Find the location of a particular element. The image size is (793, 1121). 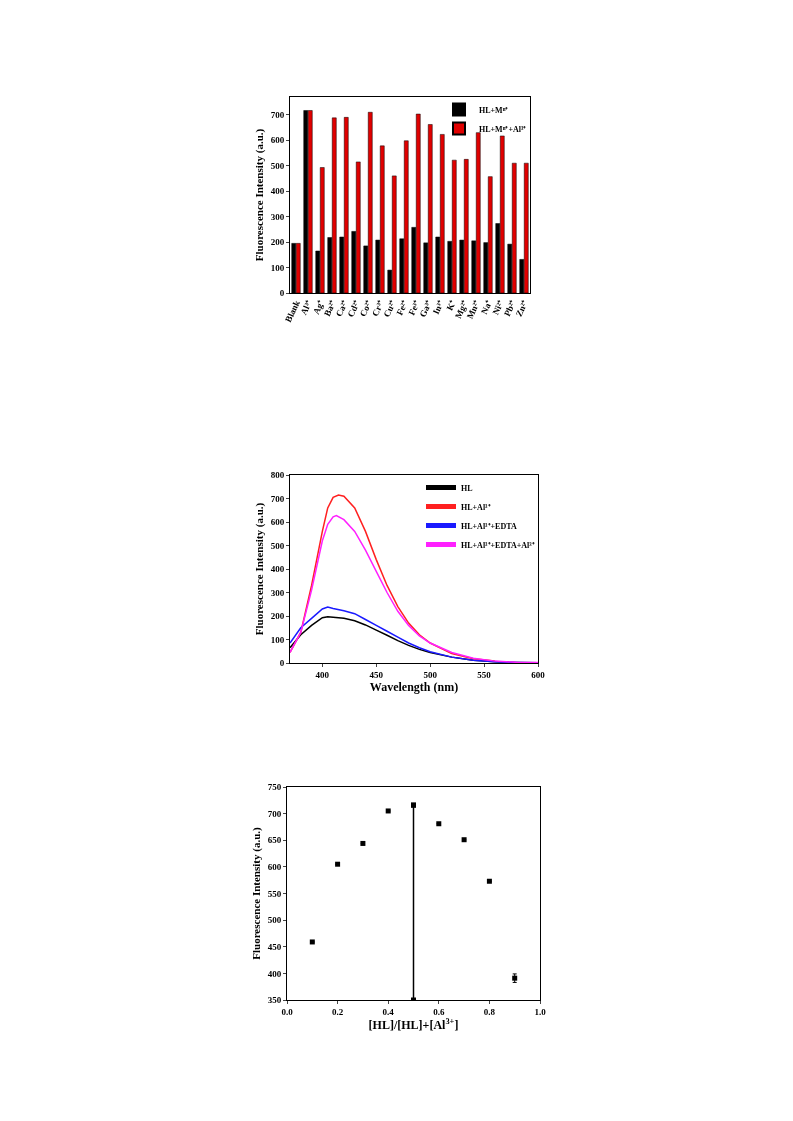

y-tick-label: 800 is located at coordinates (277, 475).